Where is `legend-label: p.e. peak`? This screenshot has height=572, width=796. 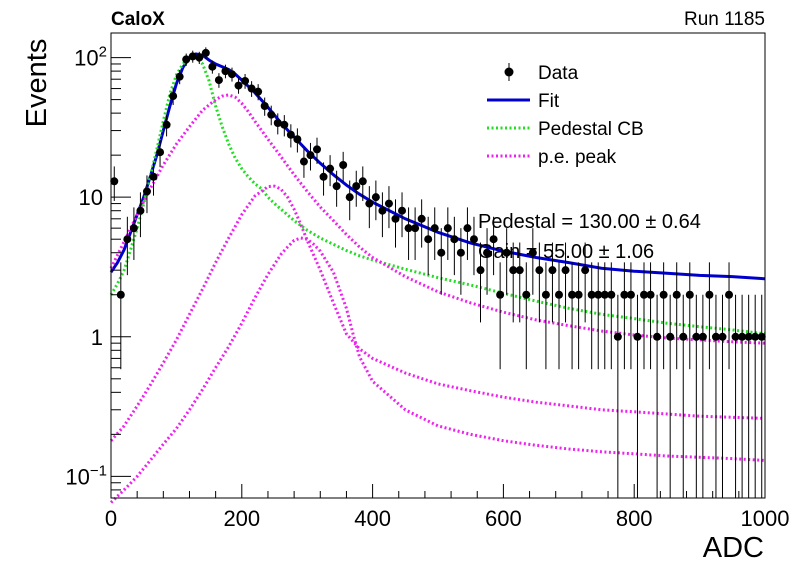 legend-label: p.e. peak is located at coordinates (577, 157).